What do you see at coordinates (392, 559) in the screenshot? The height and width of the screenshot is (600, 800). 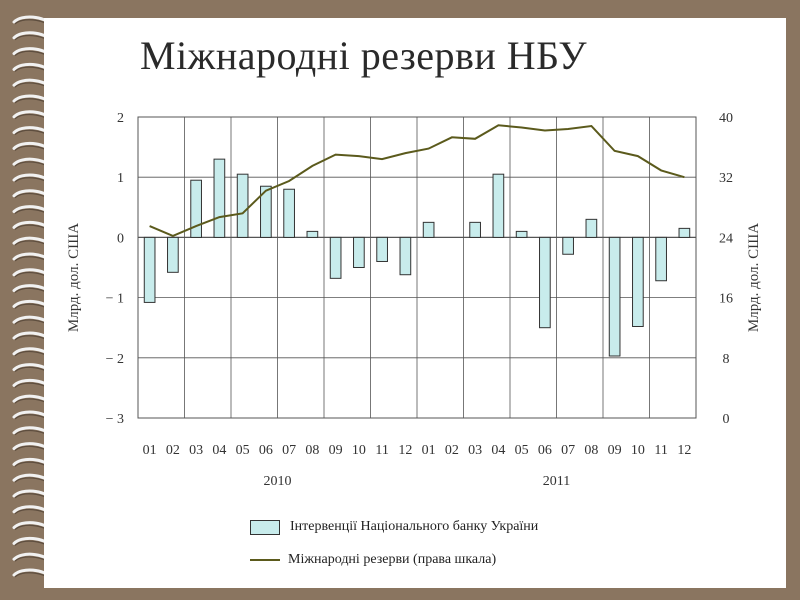 I see `legend-line-label: Міжнародні резерви (права шкала)` at bounding box center [392, 559].